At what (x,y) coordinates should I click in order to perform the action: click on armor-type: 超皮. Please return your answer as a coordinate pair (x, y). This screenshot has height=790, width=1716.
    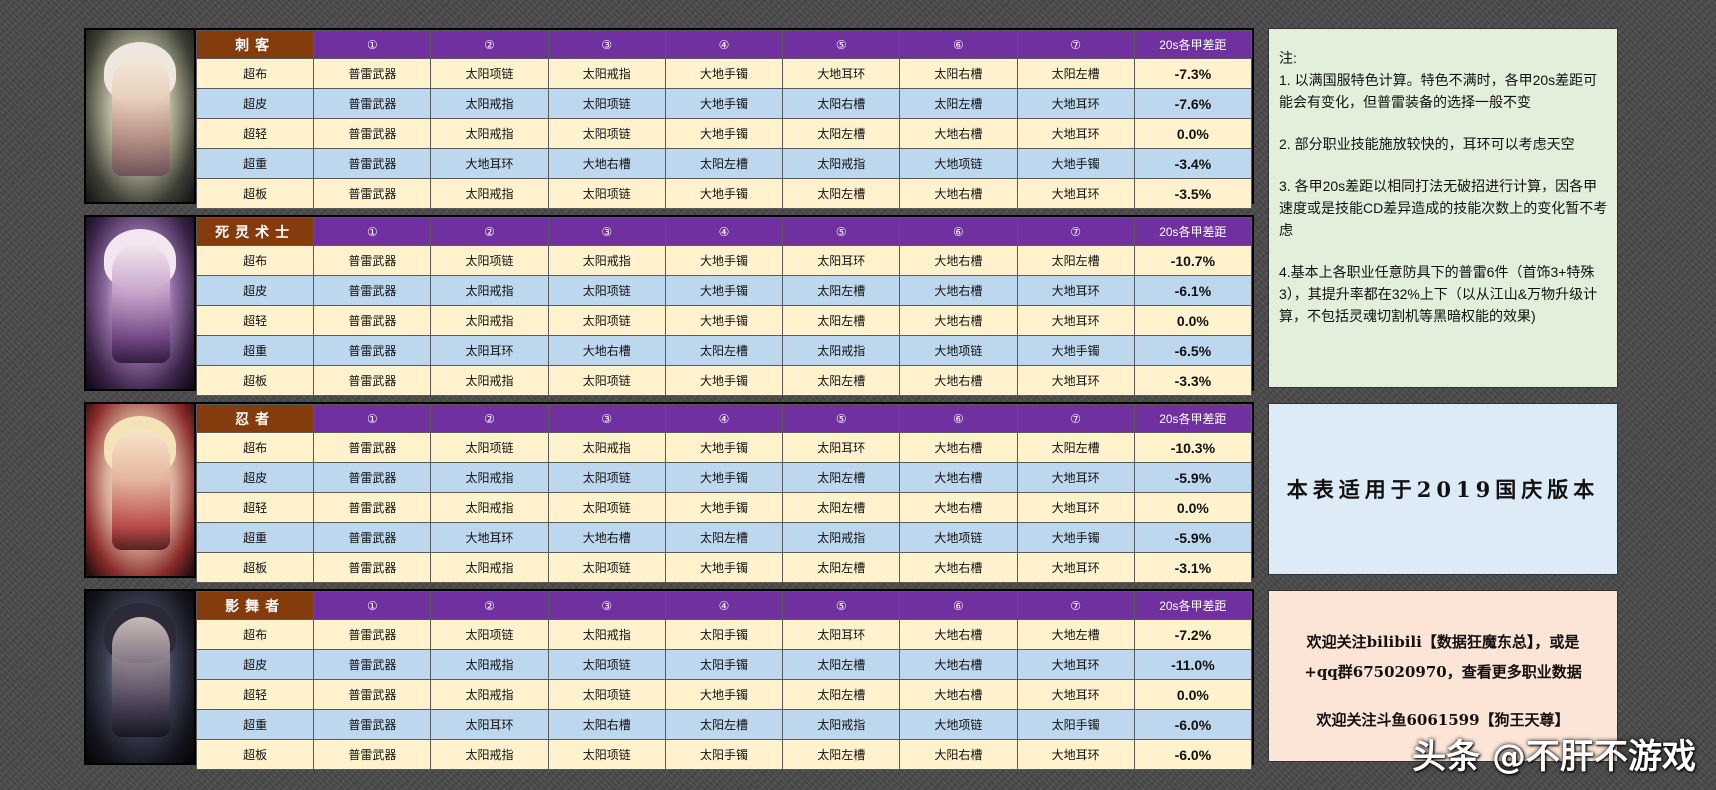
    Looking at the image, I should click on (255, 290).